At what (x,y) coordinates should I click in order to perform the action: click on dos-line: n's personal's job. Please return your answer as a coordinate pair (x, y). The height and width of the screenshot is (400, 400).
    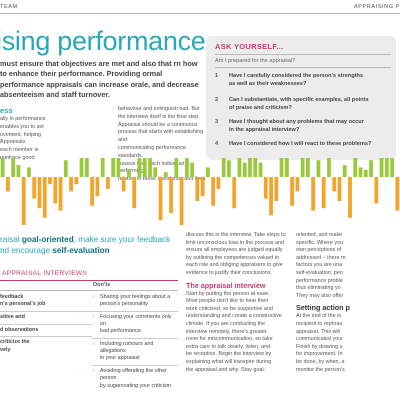
    Looking at the image, I should click on (23, 304).